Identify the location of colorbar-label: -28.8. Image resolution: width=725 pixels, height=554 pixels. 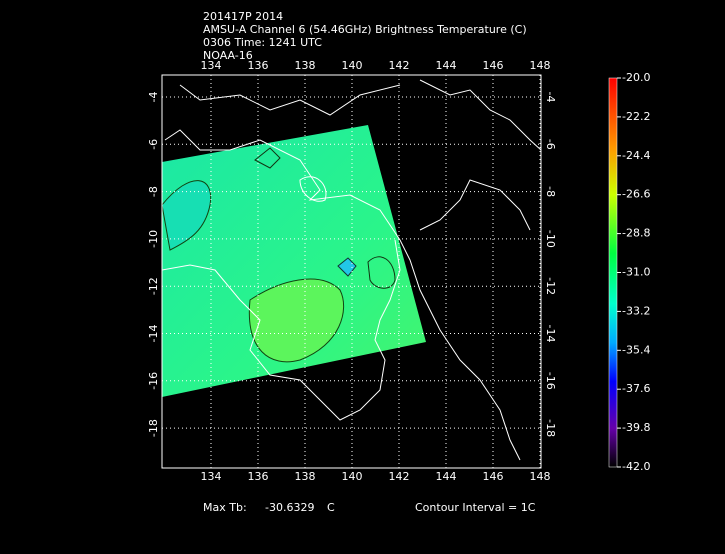
(636, 233).